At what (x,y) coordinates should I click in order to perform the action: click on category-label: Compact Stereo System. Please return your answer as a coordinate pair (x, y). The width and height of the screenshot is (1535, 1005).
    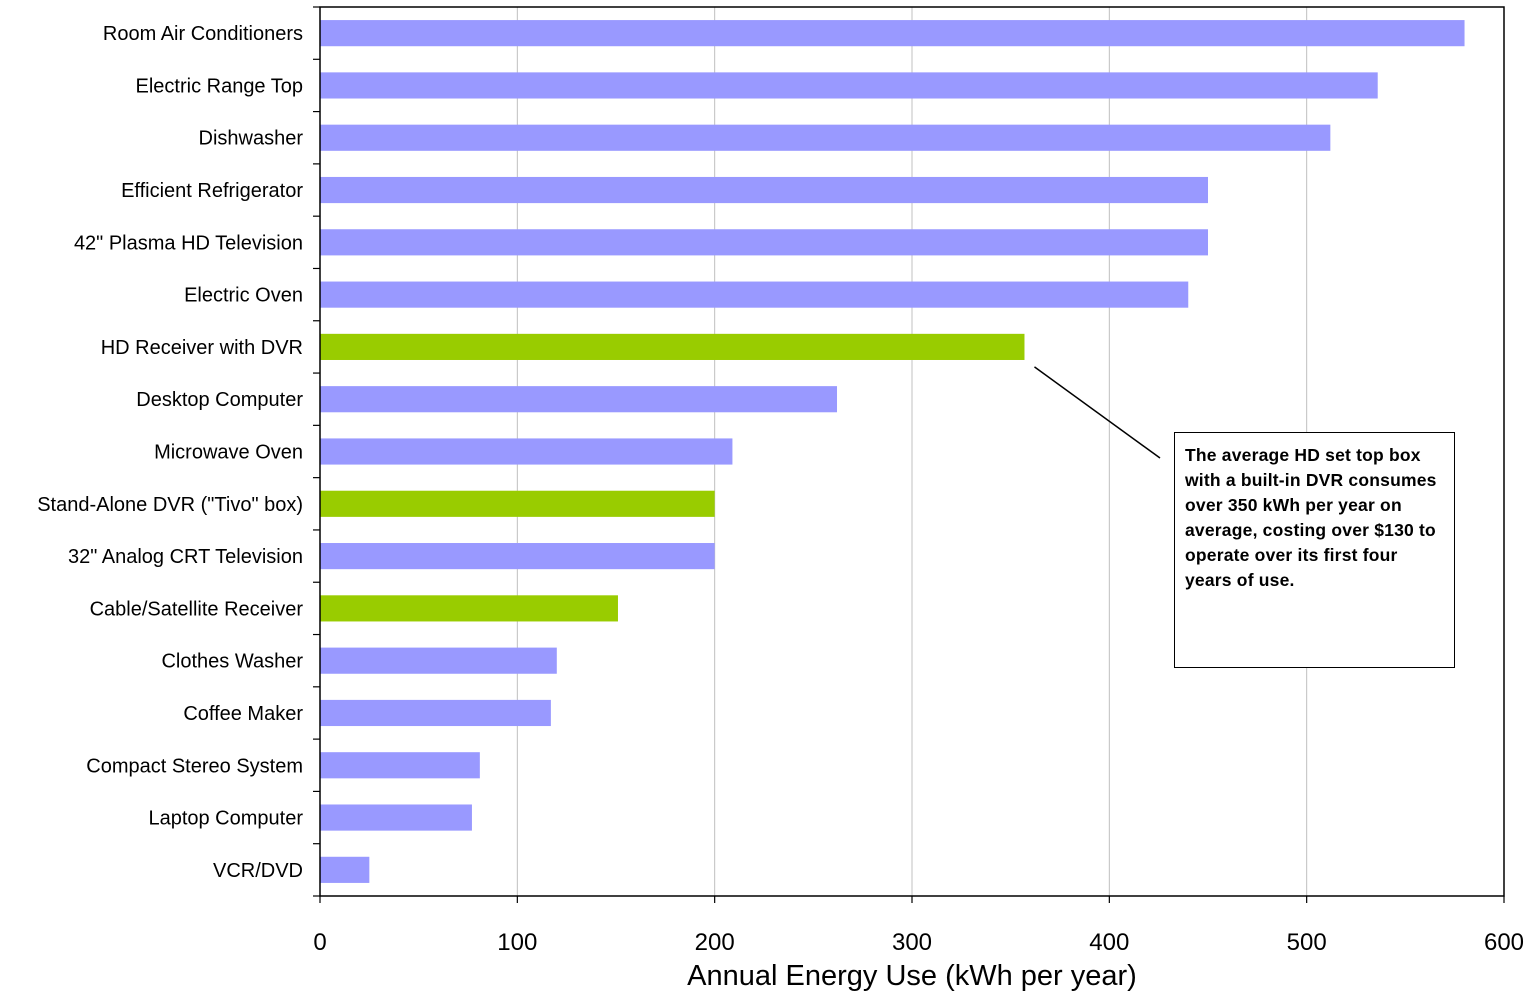
    Looking at the image, I should click on (194, 766).